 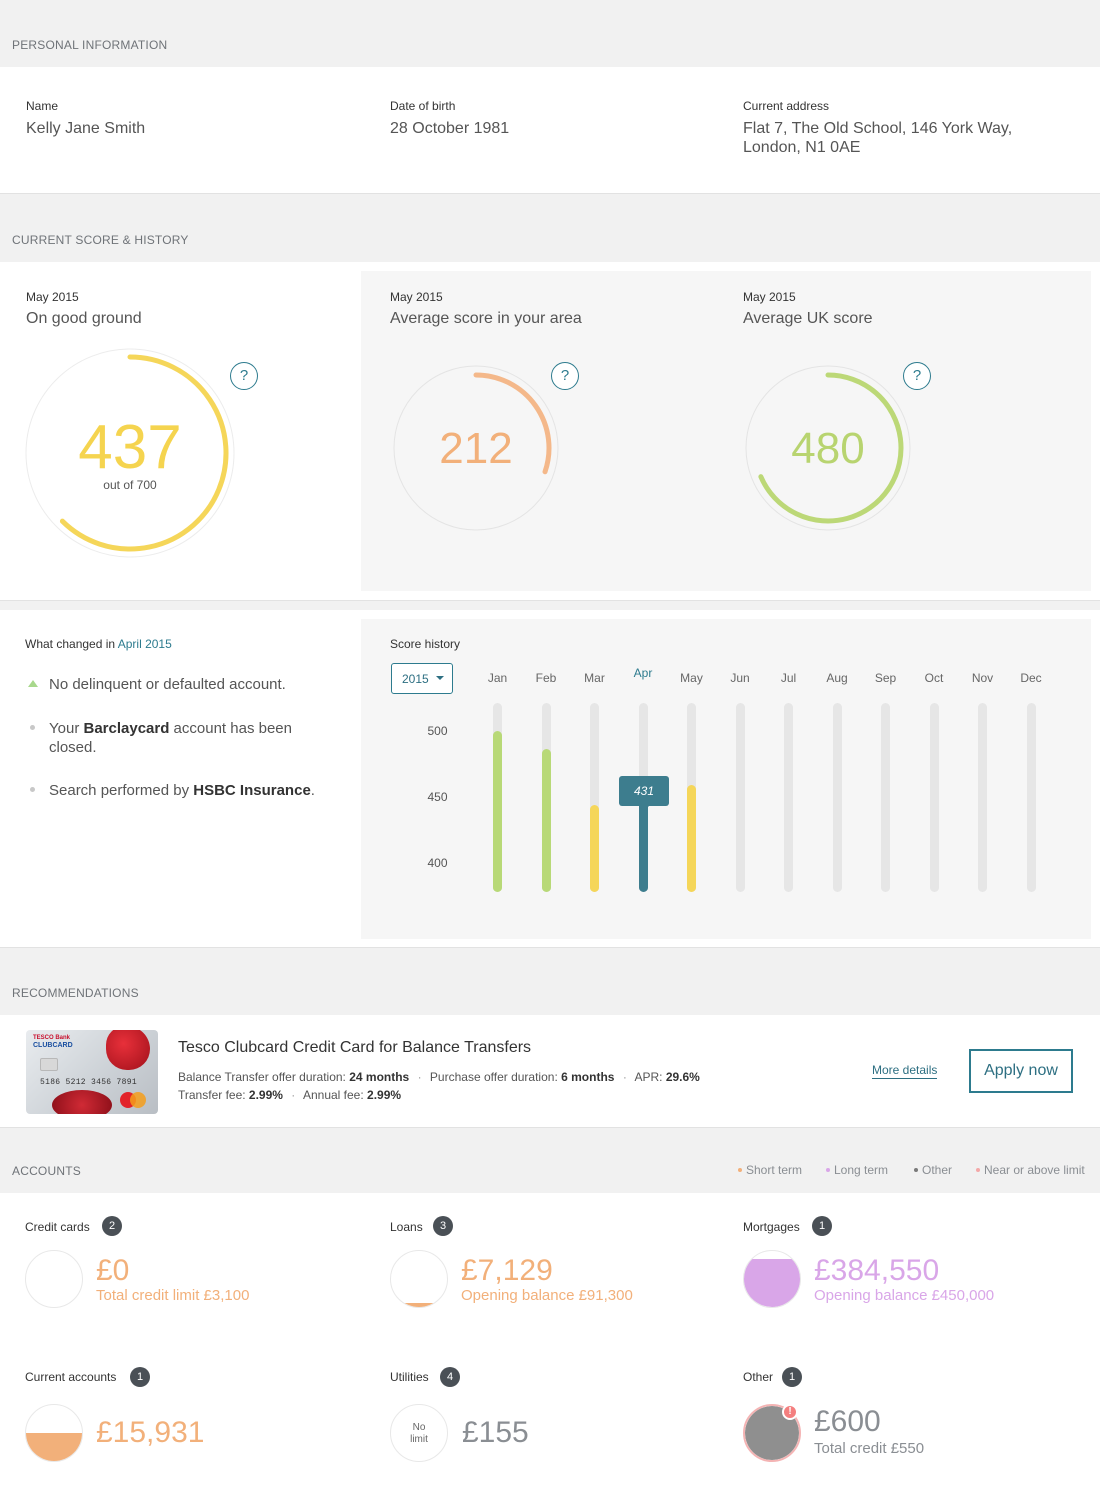 I want to click on uk-score-value: 480, so click(x=828, y=448).